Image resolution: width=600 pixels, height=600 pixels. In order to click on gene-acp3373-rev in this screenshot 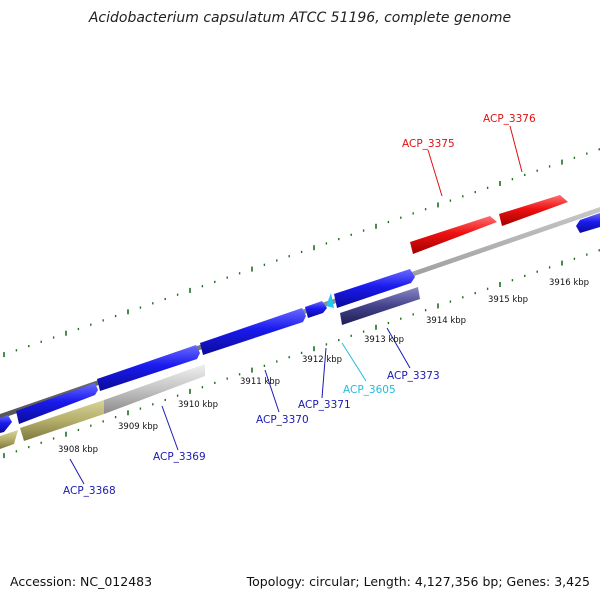, I will do `click(380, 306)`.